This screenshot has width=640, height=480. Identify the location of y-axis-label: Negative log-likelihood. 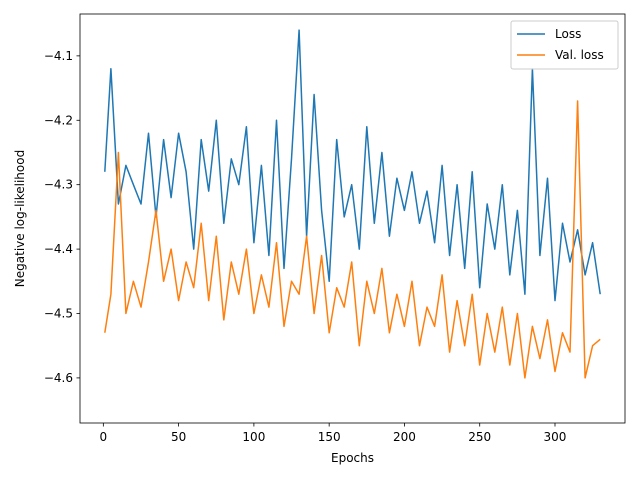
(20, 218).